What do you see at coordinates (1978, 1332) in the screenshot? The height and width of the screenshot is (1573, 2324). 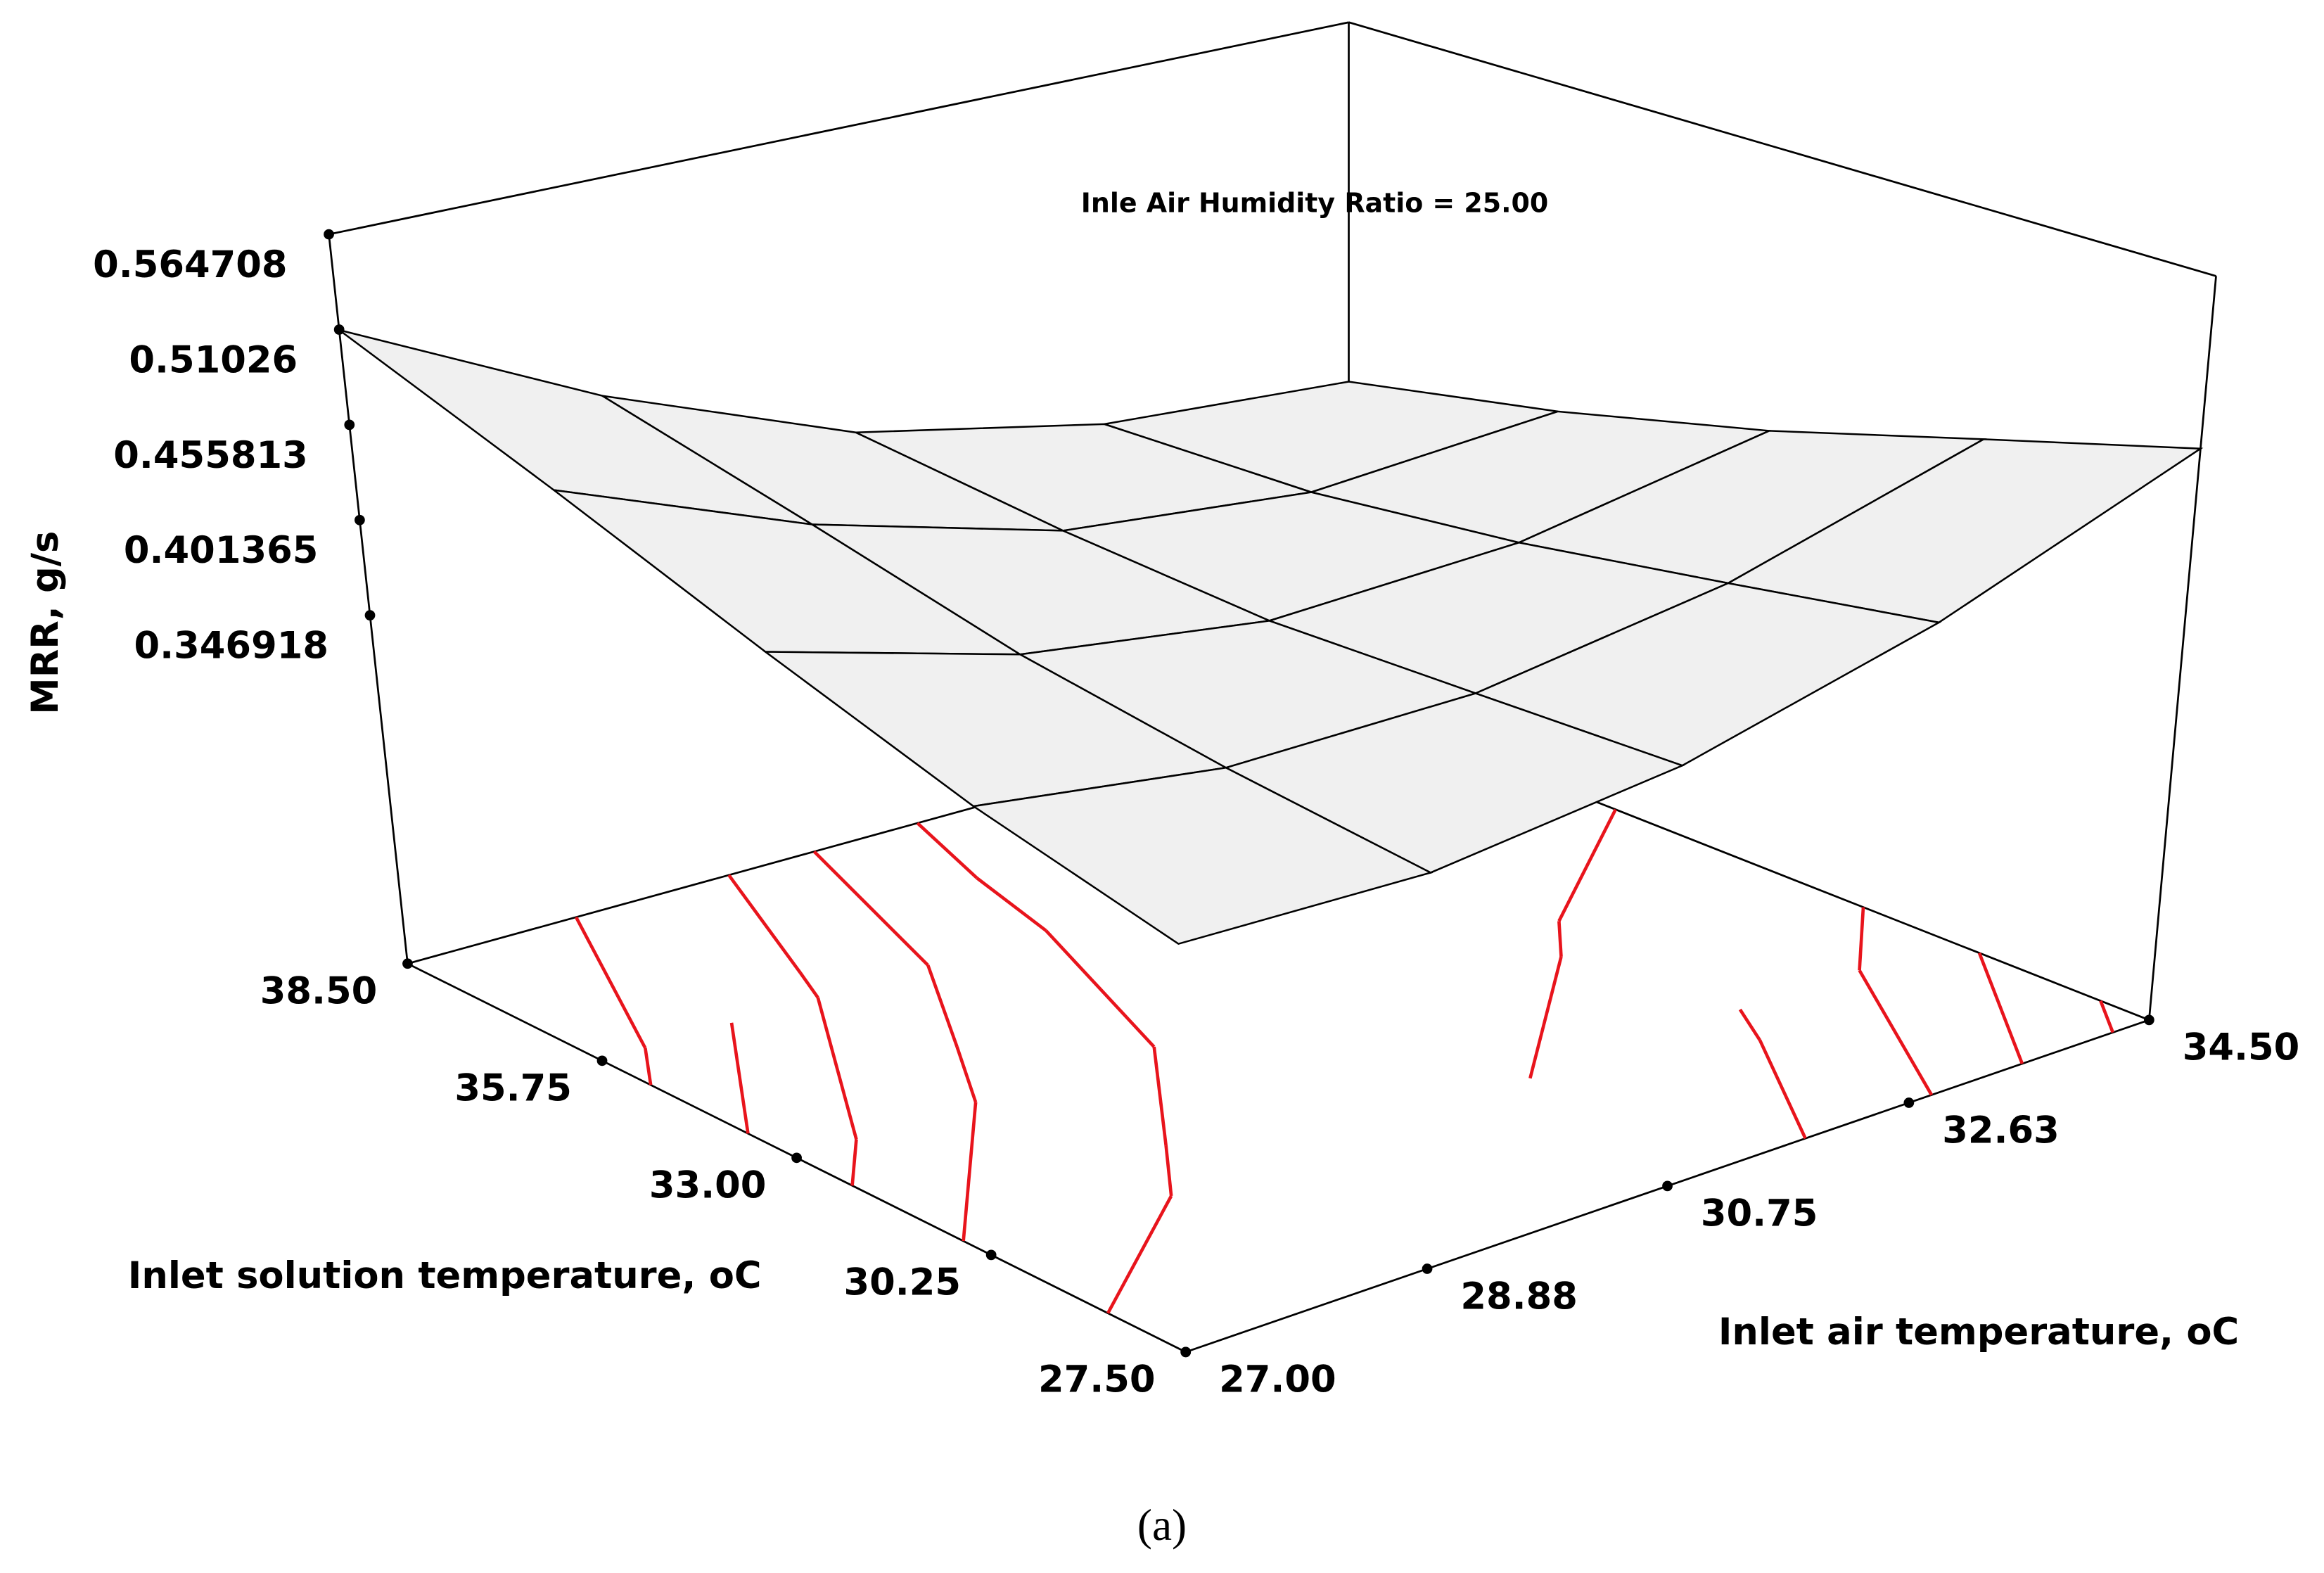 I see `x-axis-title: Inlet air temperature, oC` at bounding box center [1978, 1332].